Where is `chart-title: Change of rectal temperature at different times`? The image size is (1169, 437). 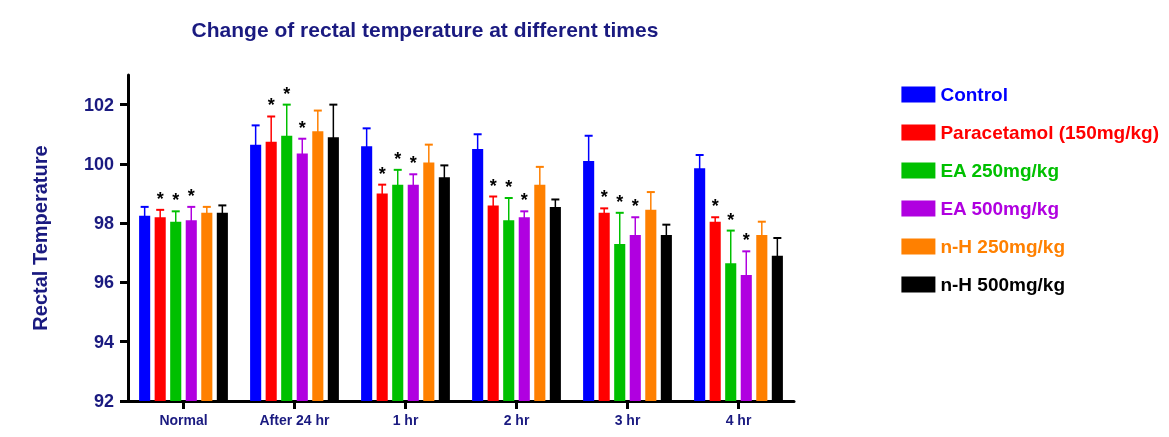 chart-title: Change of rectal temperature at different times is located at coordinates (425, 29).